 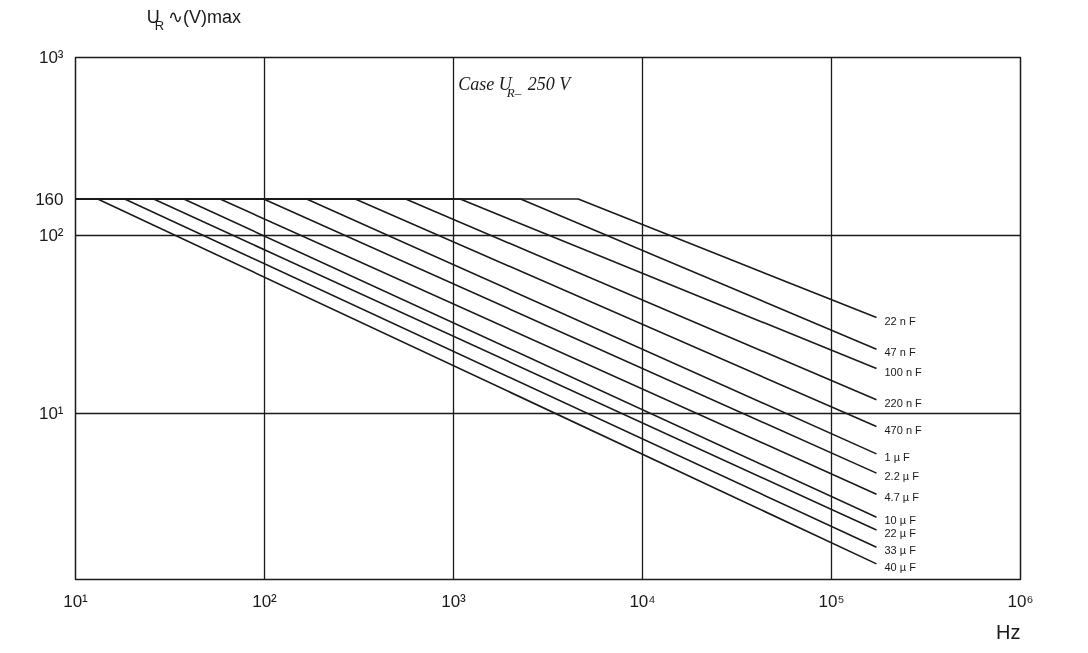 What do you see at coordinates (900, 550) in the screenshot?
I see `series-label: 33 µ F` at bounding box center [900, 550].